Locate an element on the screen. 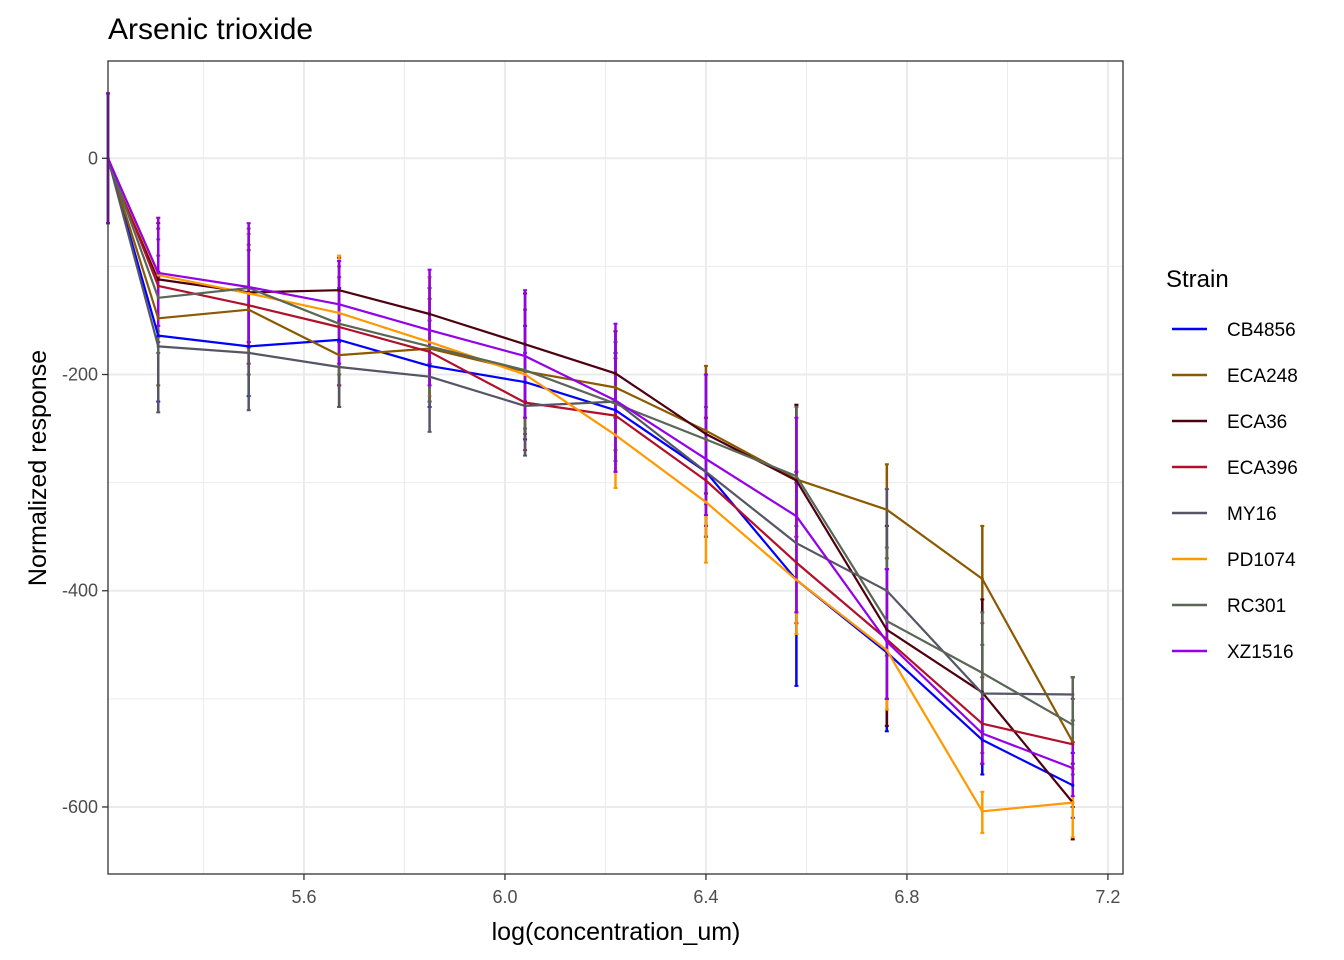  y-tick-label: -400 is located at coordinates (80, 591).